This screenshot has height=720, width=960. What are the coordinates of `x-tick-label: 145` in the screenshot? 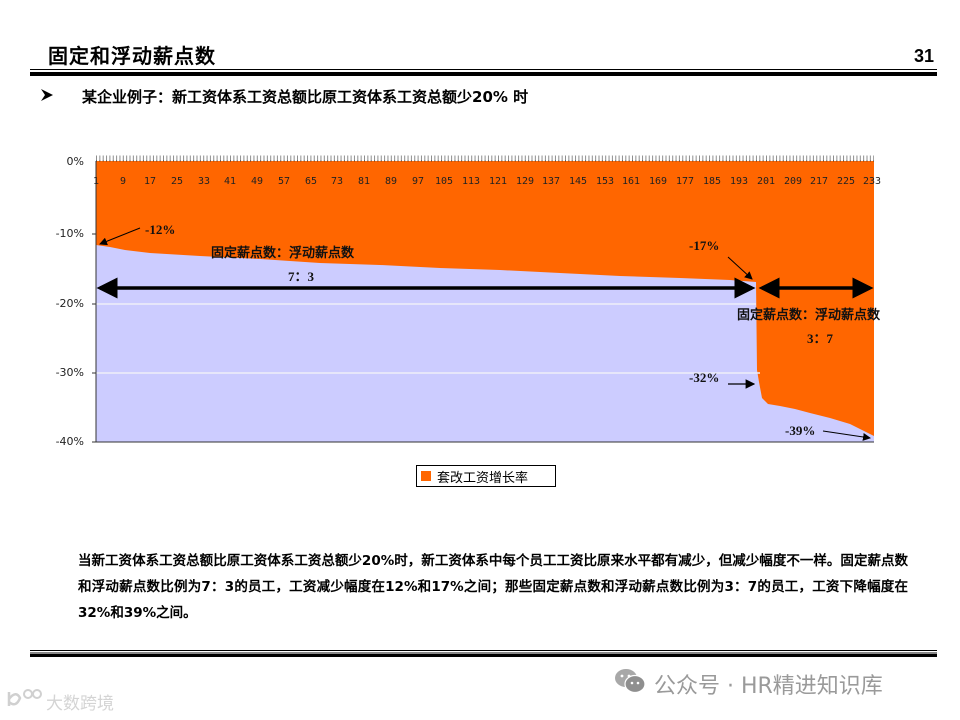 It's located at (578, 181).